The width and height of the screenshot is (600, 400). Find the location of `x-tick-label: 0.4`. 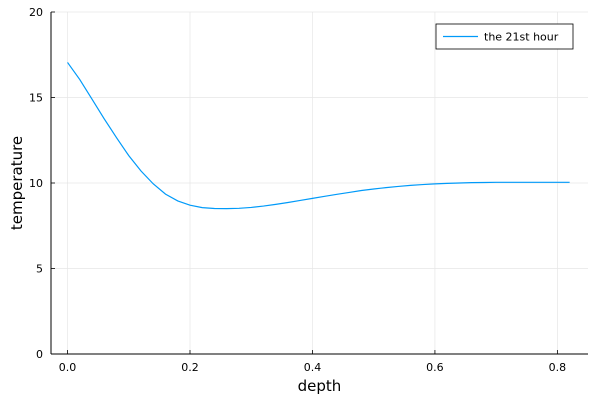

x-tick-label: 0.4 is located at coordinates (313, 367).